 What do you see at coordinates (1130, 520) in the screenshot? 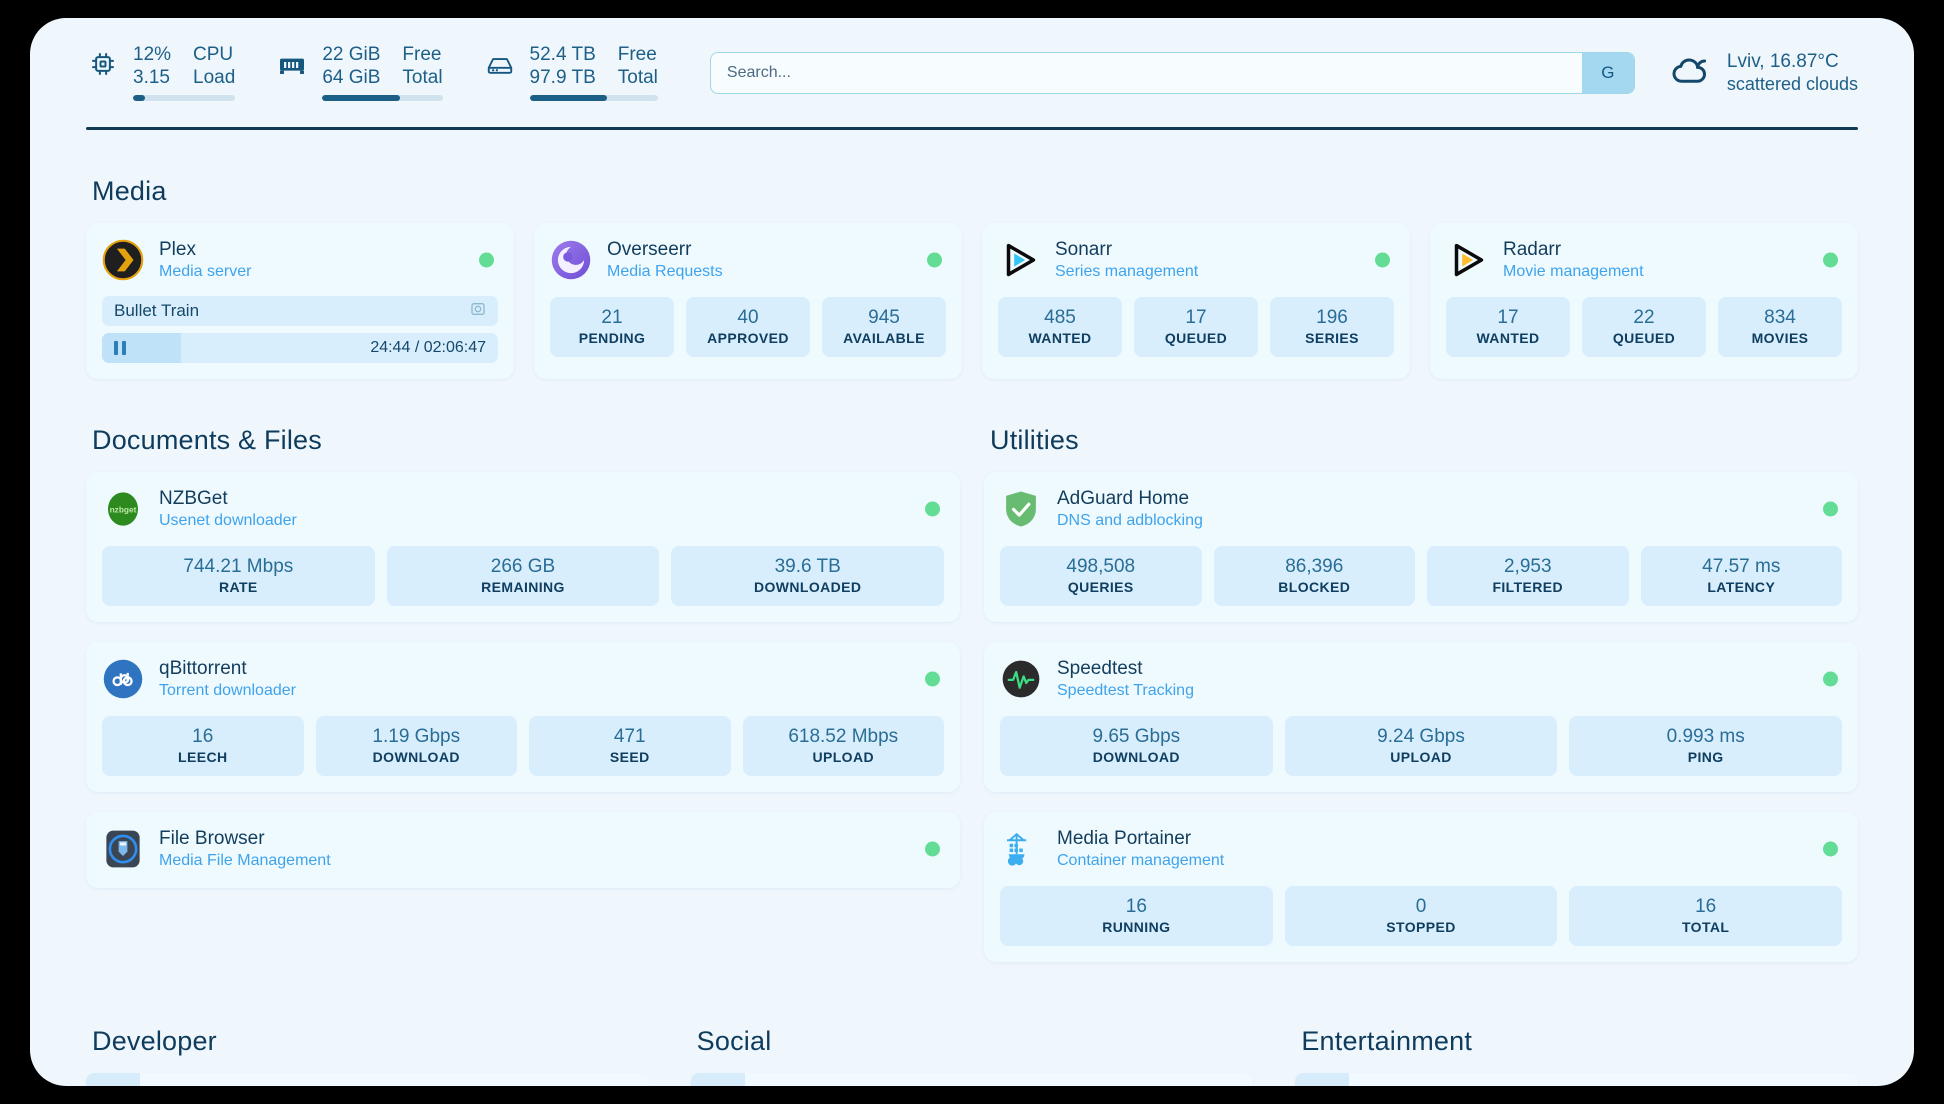
I see `service-description: DNS and adblocking` at bounding box center [1130, 520].